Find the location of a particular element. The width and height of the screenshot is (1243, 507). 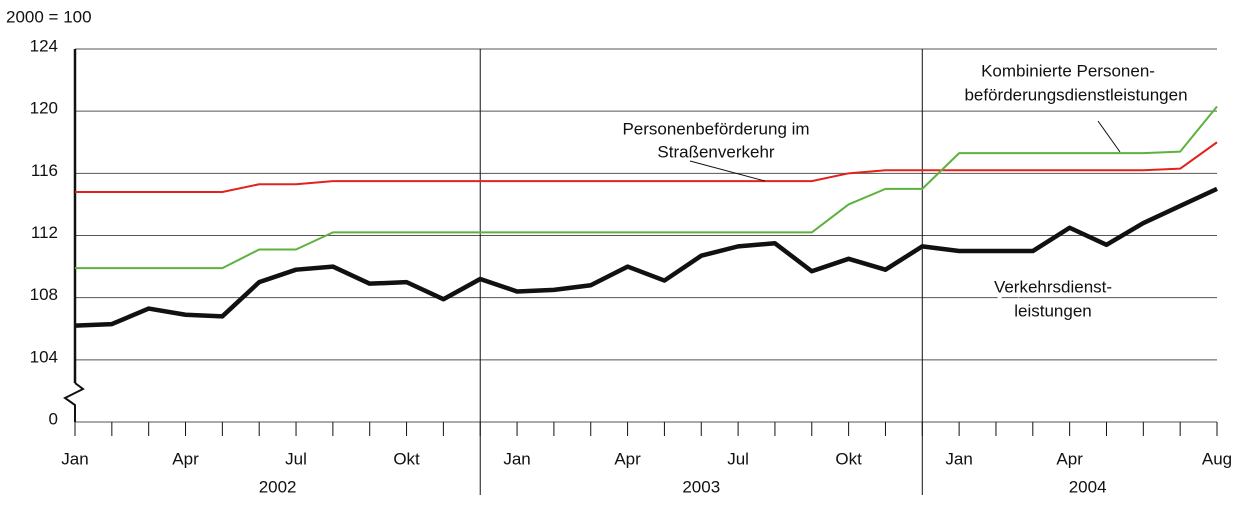

y-tick-label: 124 is located at coordinates (44, 45).